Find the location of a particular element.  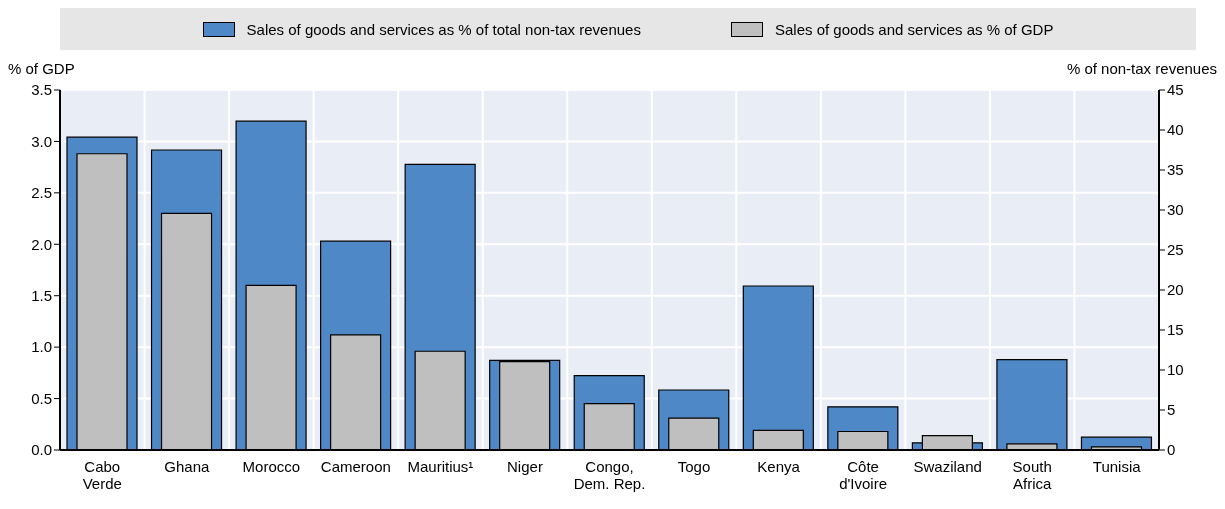

x-tick-label: Cameroon is located at coordinates (355, 466).